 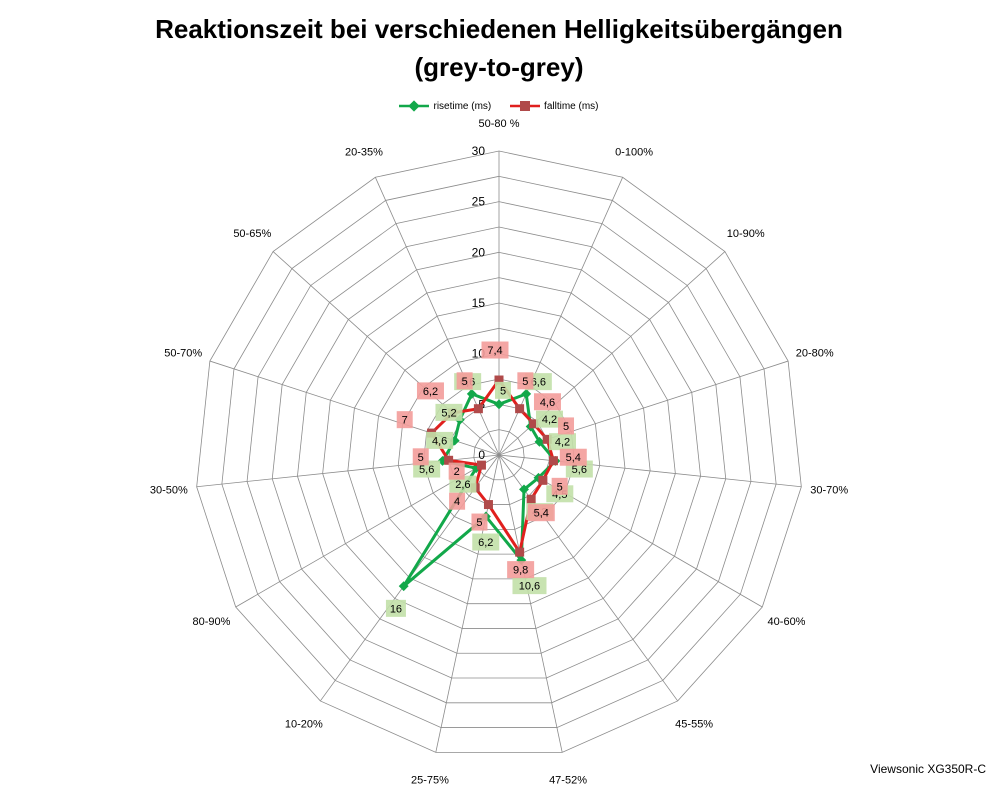 I want to click on legend-item-falltime: falltime (ms), so click(x=554, y=106).